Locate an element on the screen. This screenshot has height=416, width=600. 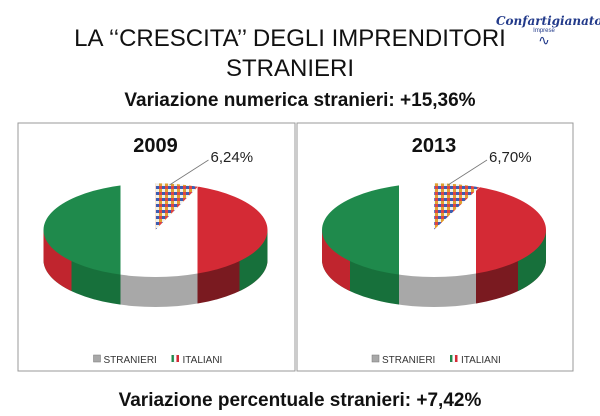
logo-wave-icon: ∿ is located at coordinates (544, 40).